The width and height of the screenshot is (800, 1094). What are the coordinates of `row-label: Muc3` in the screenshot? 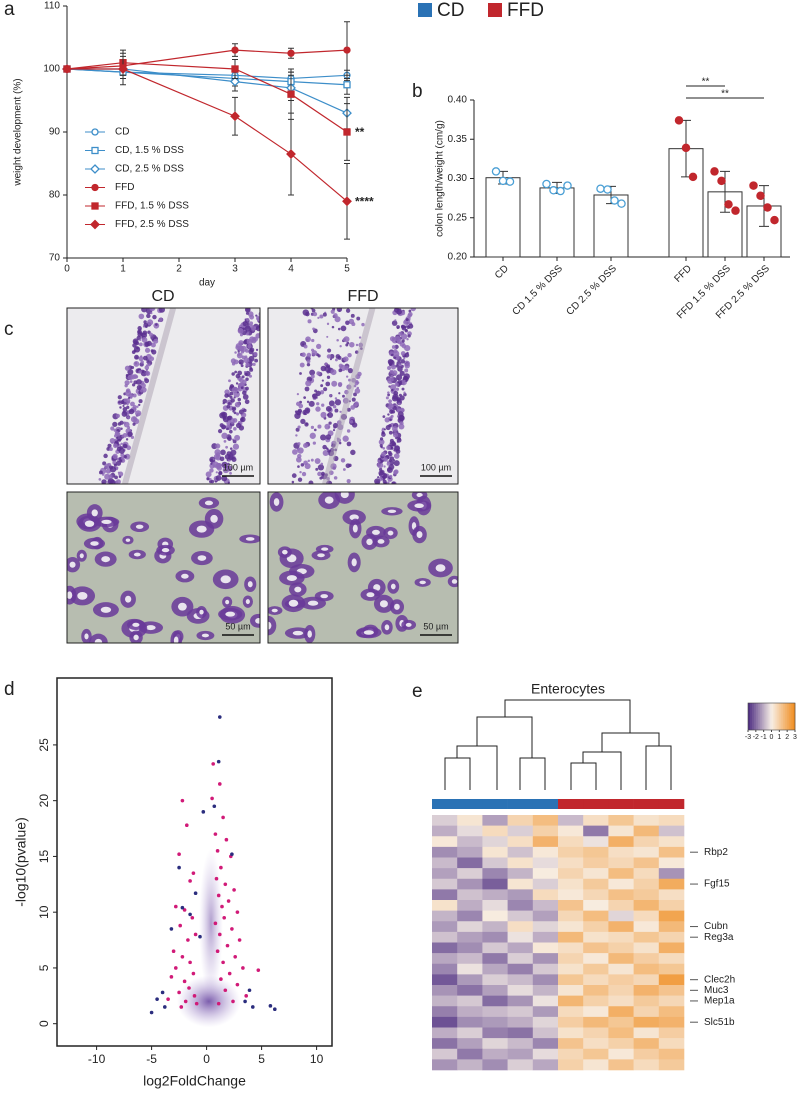 It's located at (716, 990).